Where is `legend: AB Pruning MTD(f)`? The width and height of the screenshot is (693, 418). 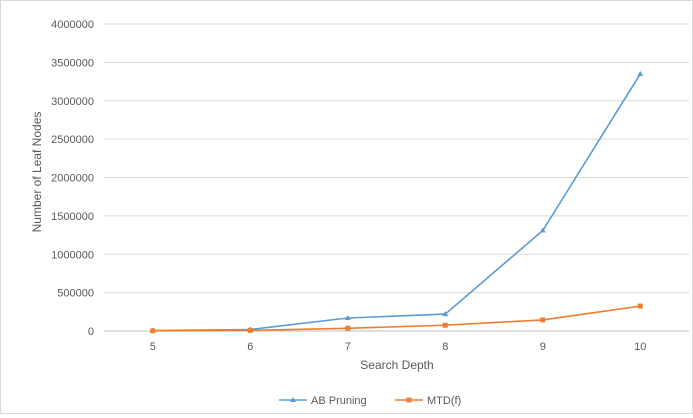 legend: AB Pruning MTD(f) is located at coordinates (370, 401).